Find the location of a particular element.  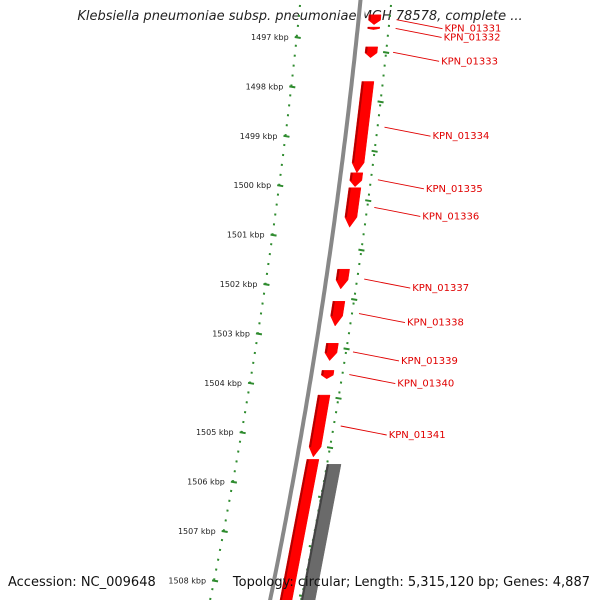

gene-label: KPN_01340 is located at coordinates (425, 384).